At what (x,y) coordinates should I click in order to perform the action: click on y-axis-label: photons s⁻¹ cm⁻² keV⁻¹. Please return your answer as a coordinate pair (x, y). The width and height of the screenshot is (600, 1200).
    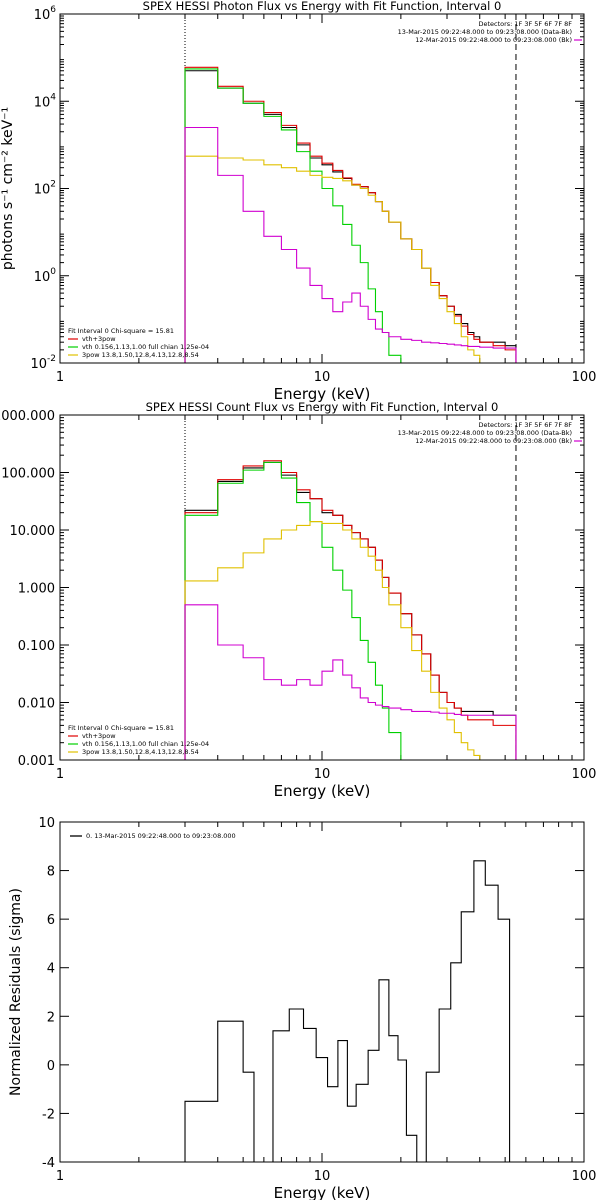
    Looking at the image, I should click on (8, 188).